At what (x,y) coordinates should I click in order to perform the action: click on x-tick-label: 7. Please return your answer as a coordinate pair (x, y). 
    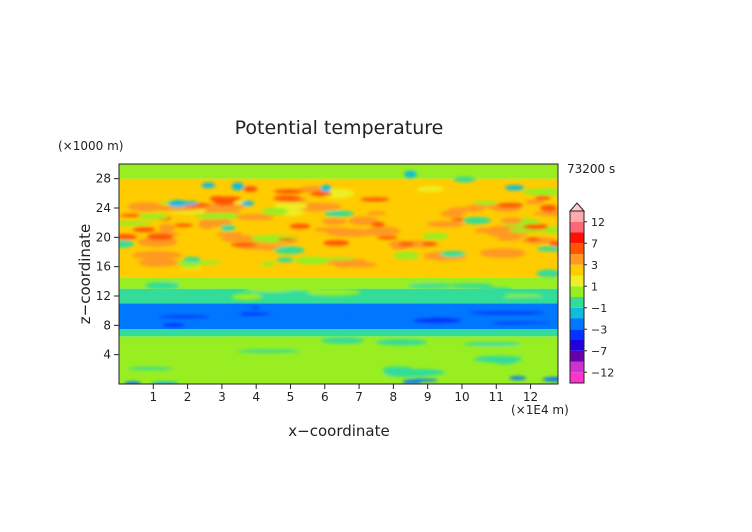
    Looking at the image, I should click on (359, 397).